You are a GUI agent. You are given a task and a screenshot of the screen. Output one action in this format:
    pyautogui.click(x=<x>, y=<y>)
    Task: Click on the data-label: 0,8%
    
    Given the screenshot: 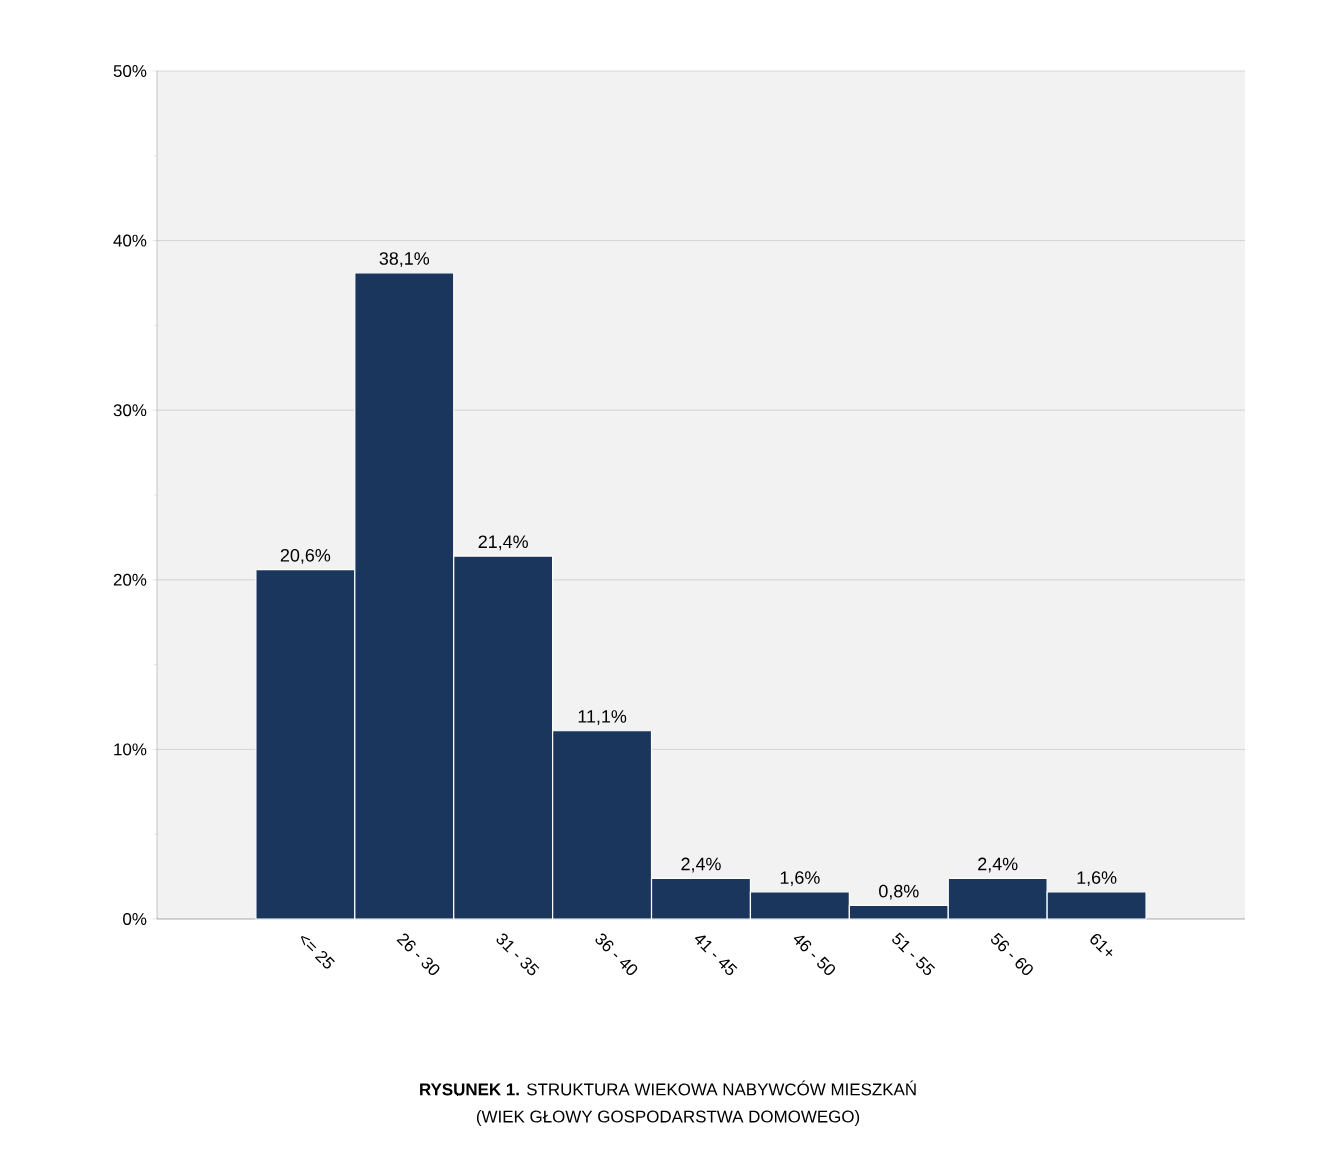 What is the action you would take?
    pyautogui.click(x=899, y=892)
    